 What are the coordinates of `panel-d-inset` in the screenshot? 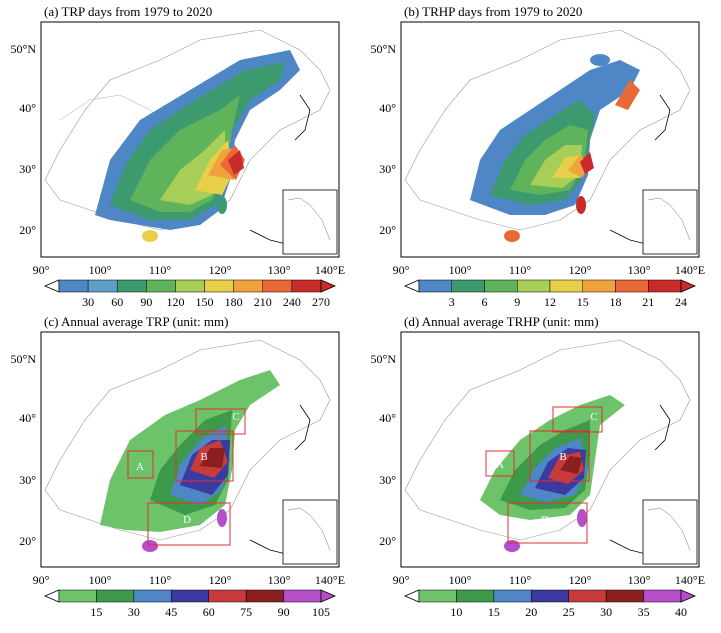 It's located at (670, 532).